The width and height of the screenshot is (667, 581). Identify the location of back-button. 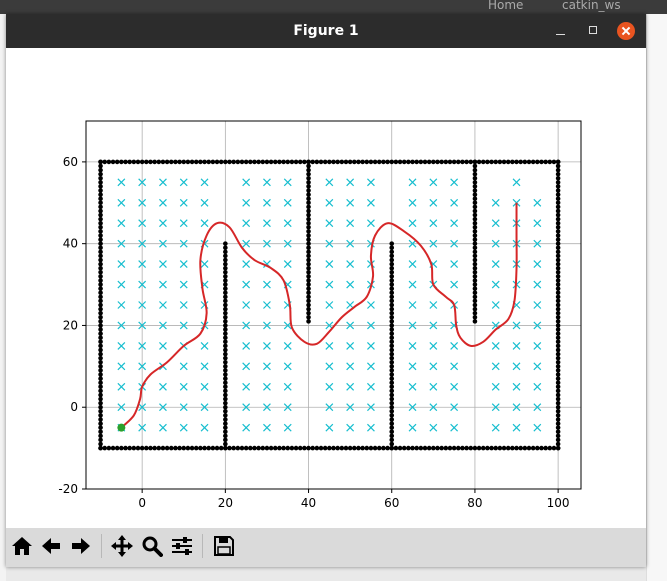
(51, 546).